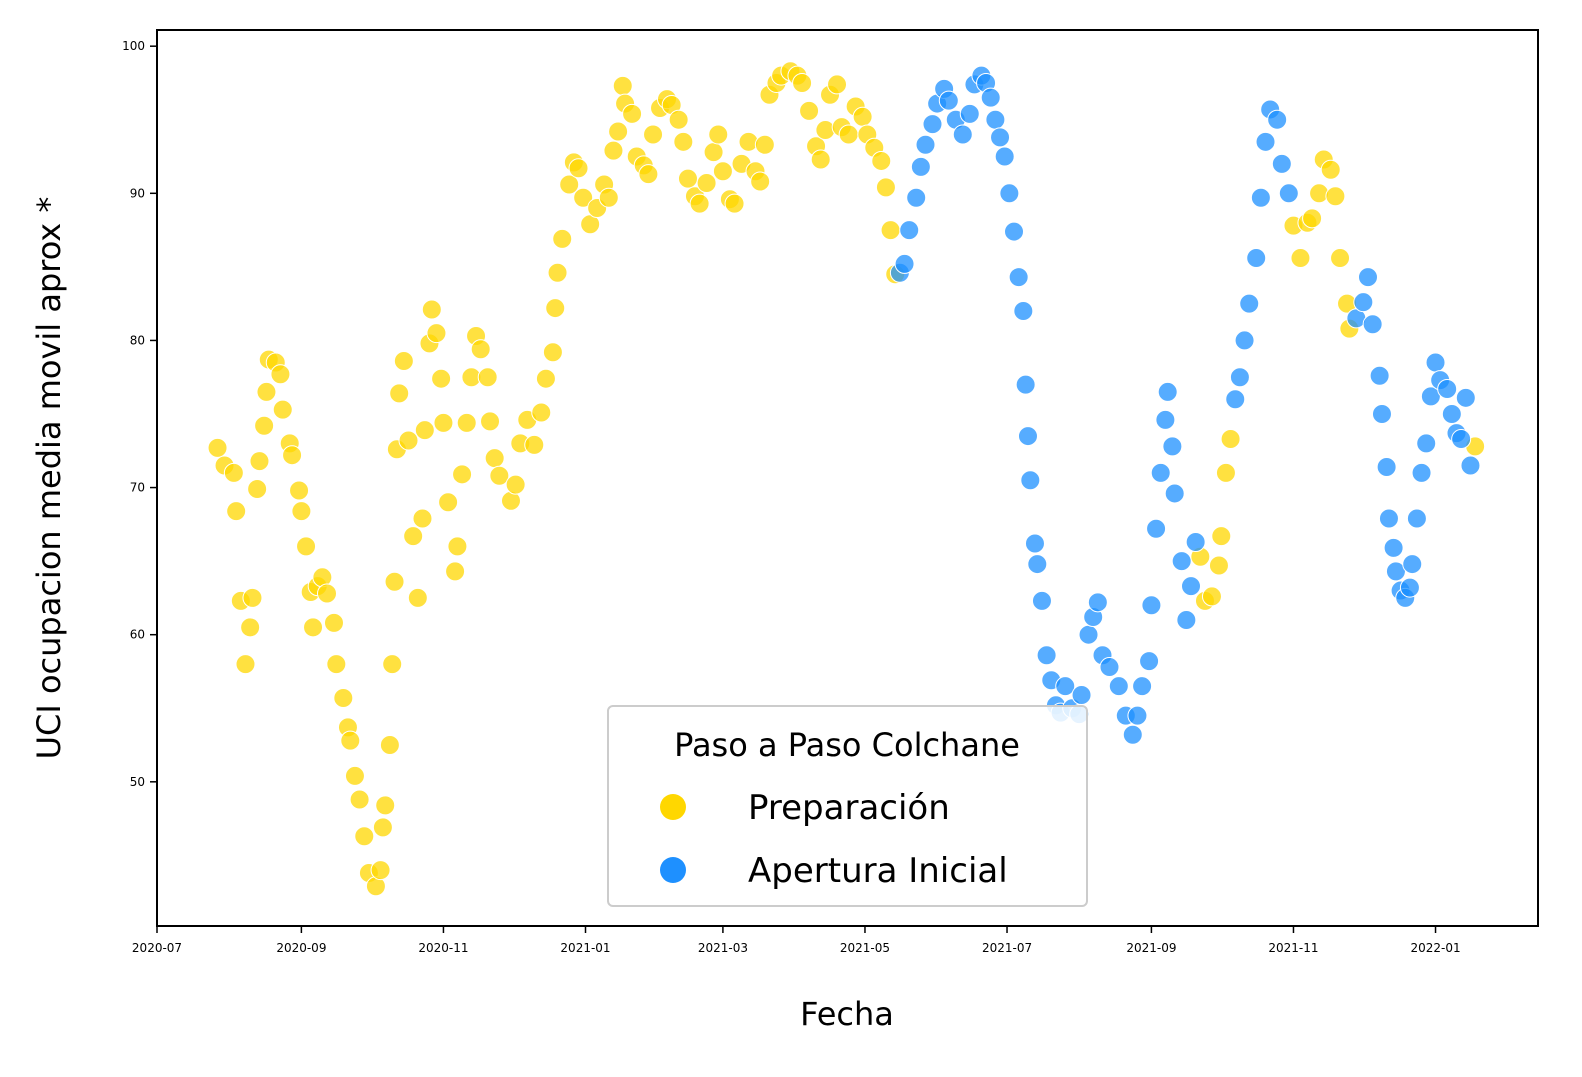 Image resolution: width=1582 pixels, height=1077 pixels. What do you see at coordinates (1007, 948) in the screenshot?
I see `x-tick-label: 2021-07` at bounding box center [1007, 948].